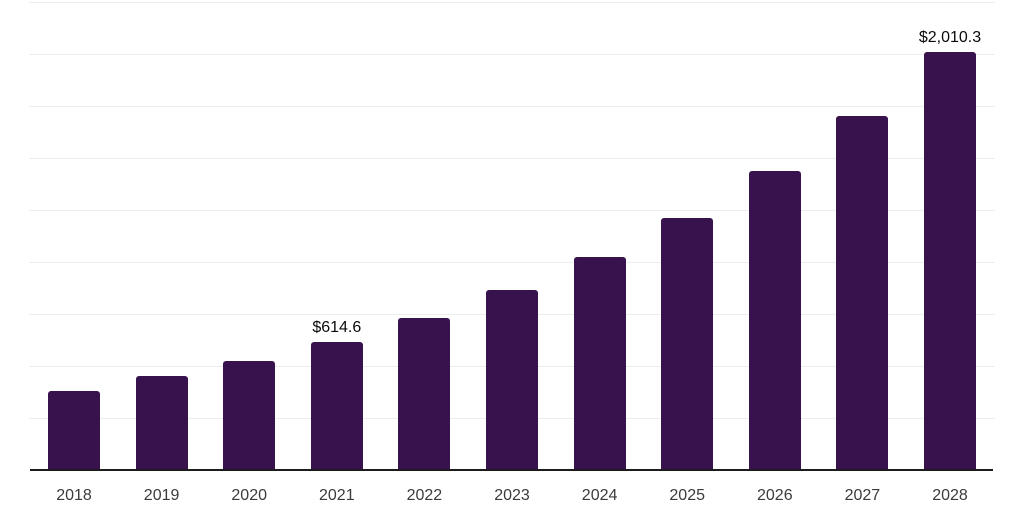  What do you see at coordinates (862, 292) in the screenshot?
I see `bar-2027` at bounding box center [862, 292].